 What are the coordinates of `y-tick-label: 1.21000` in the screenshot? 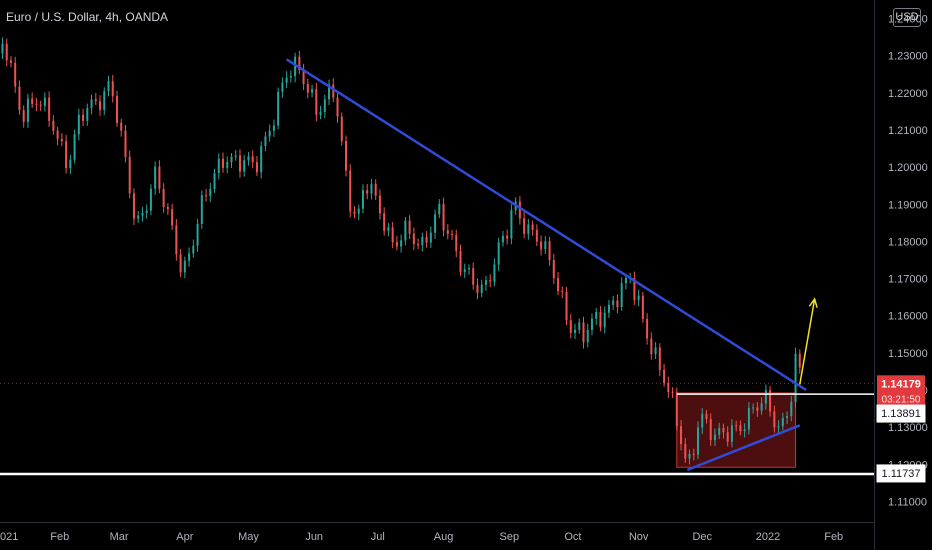 It's located at (908, 131).